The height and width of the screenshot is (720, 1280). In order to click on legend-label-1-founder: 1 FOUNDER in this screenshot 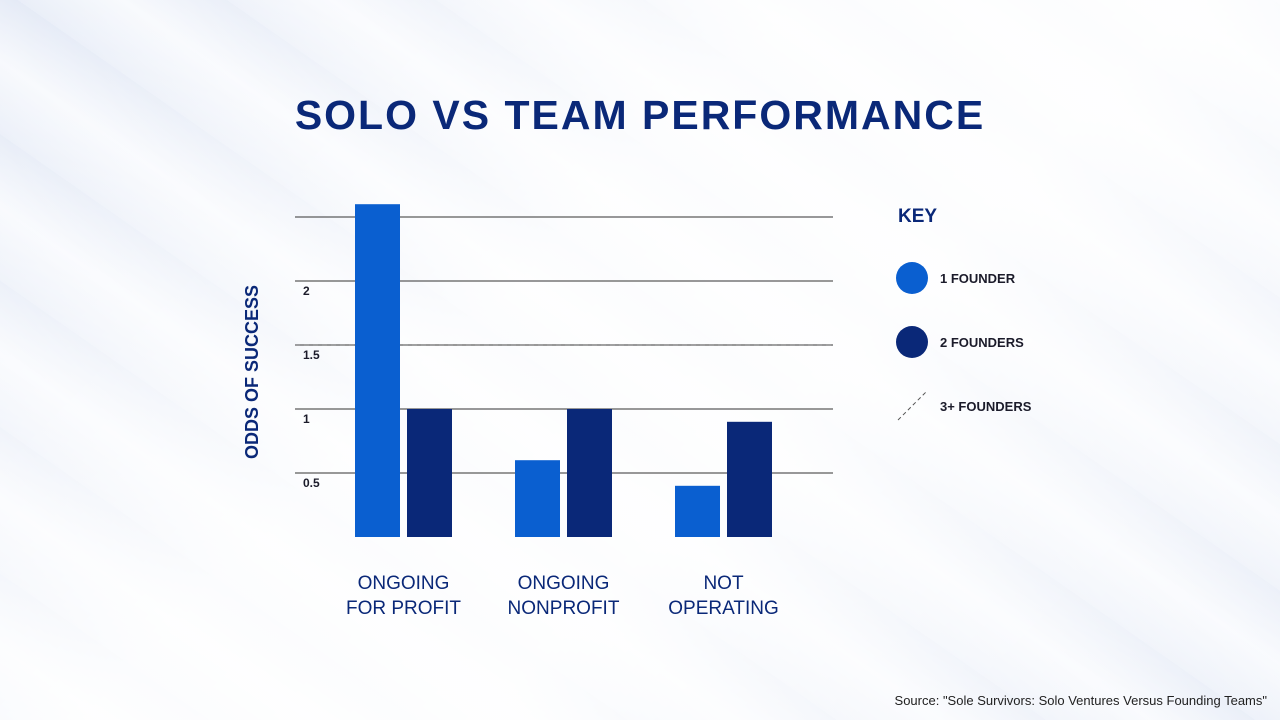, I will do `click(978, 278)`.